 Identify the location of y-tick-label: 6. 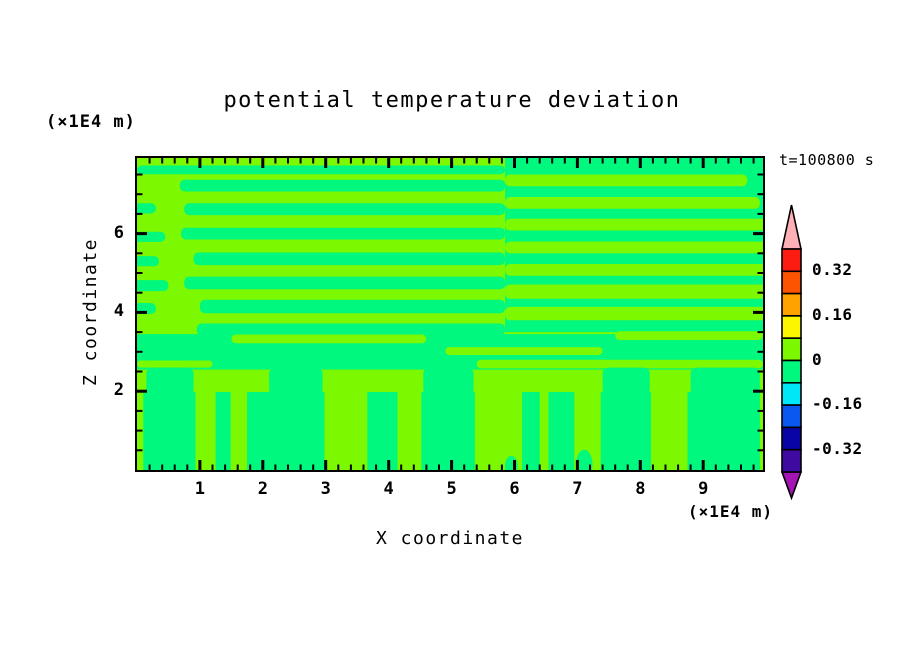
(118, 232).